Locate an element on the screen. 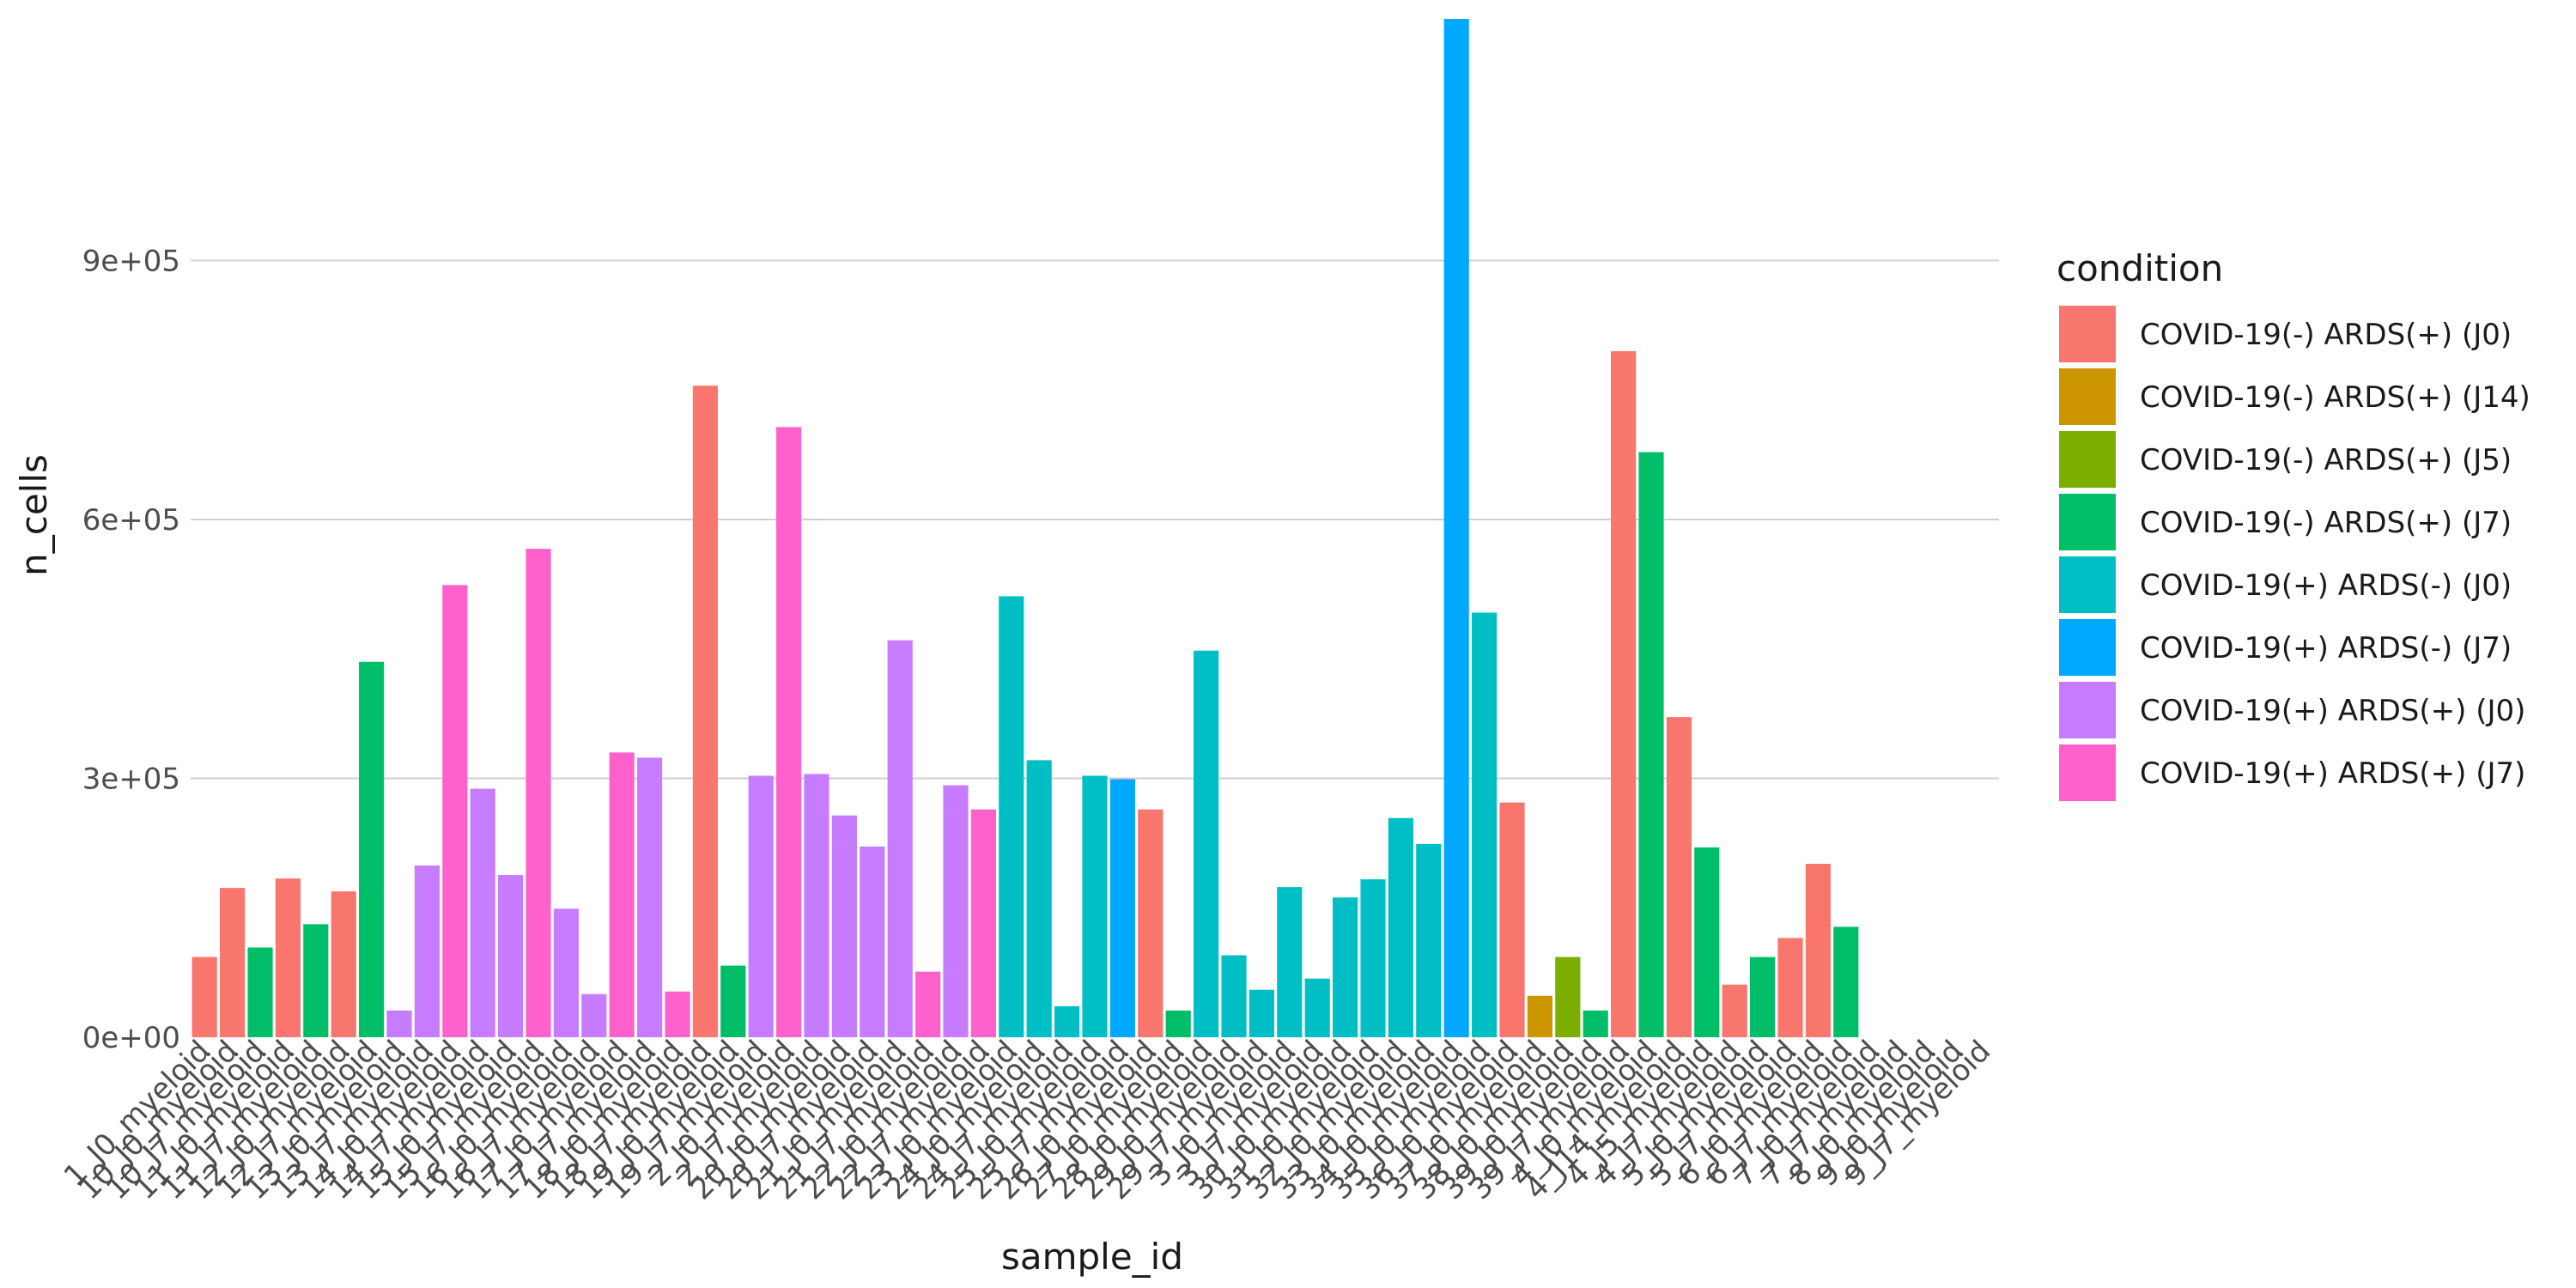  y-axis-ticks: 0e+00 3e+05 6e+05 9e+05 is located at coordinates (131, 649).